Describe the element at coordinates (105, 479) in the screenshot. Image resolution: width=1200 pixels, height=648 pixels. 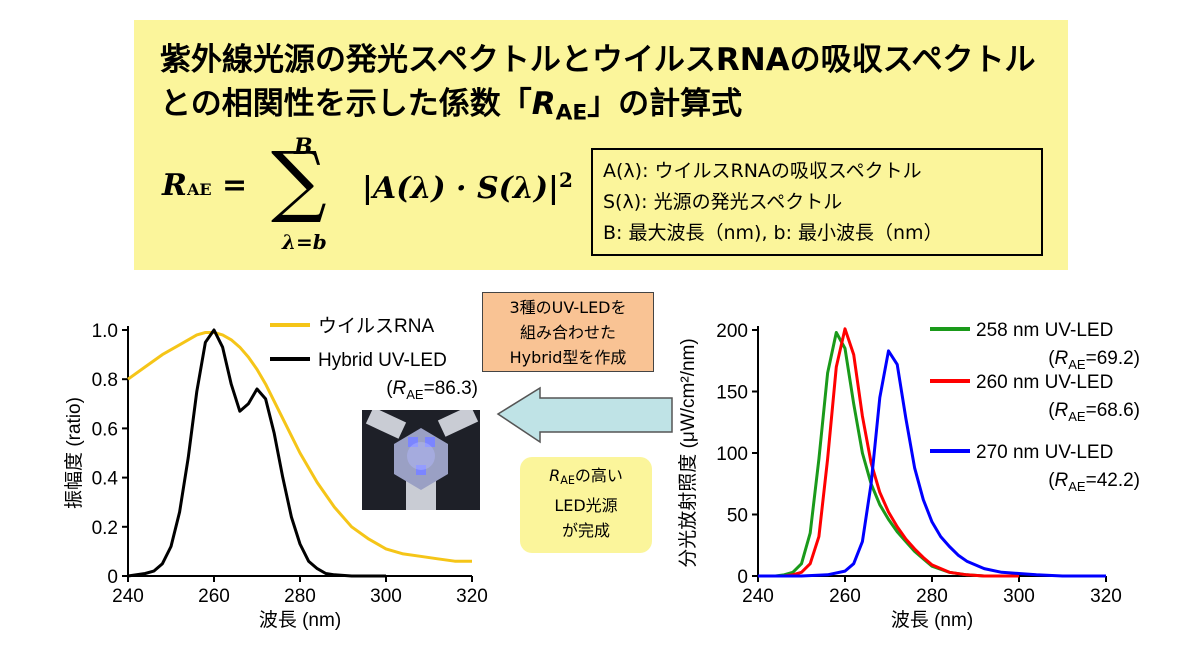
I see `y-tick-label: 0.4` at that location.